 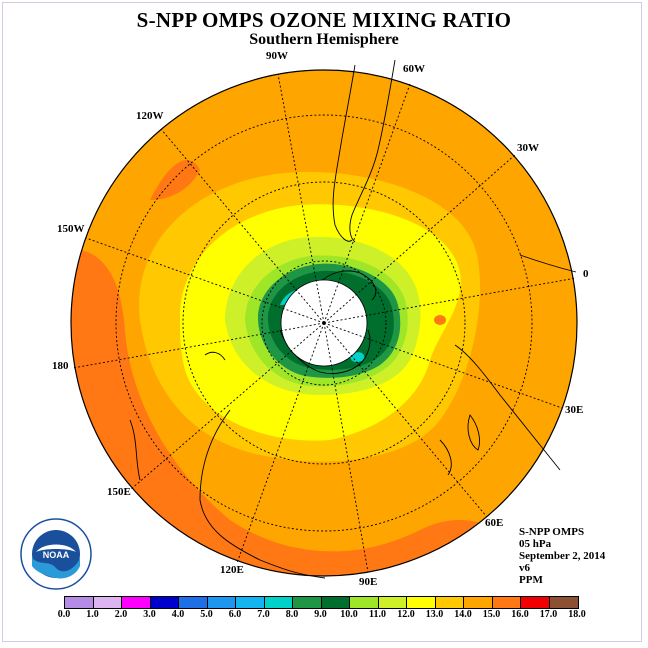 I want to click on ozone-region-15-16-small, so click(x=175, y=180).